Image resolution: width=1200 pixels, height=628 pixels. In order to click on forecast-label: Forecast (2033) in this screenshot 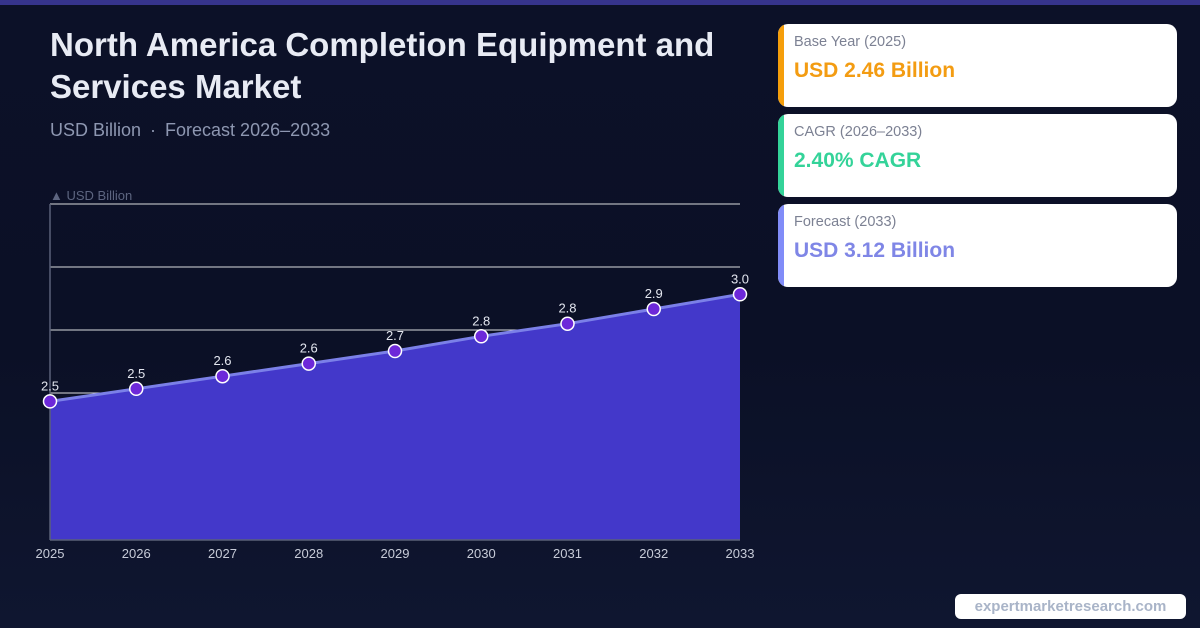, I will do `click(845, 222)`.